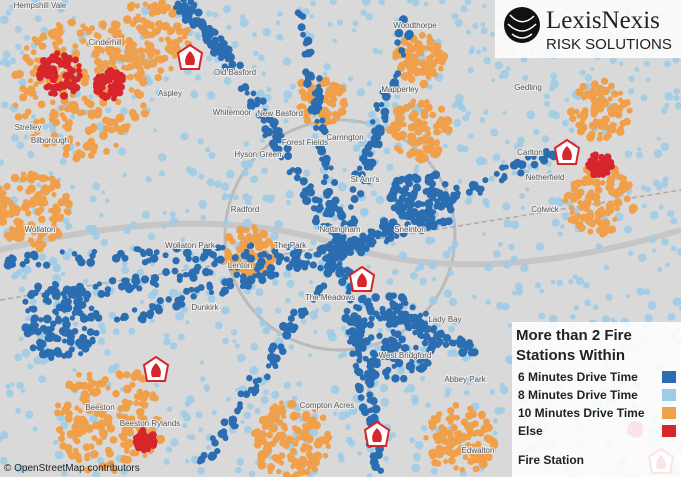 This screenshot has height=477, width=681. Describe the element at coordinates (465, 379) in the screenshot. I see `place-label: Abbey Park` at that location.